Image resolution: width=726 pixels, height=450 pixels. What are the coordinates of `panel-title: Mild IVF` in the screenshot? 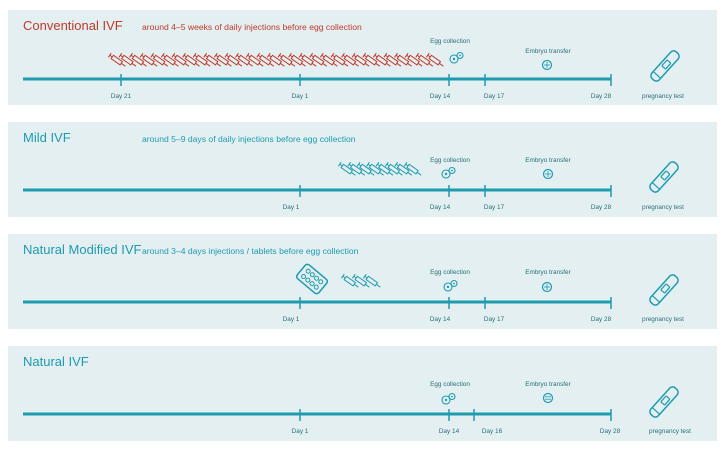 It's located at (47, 137).